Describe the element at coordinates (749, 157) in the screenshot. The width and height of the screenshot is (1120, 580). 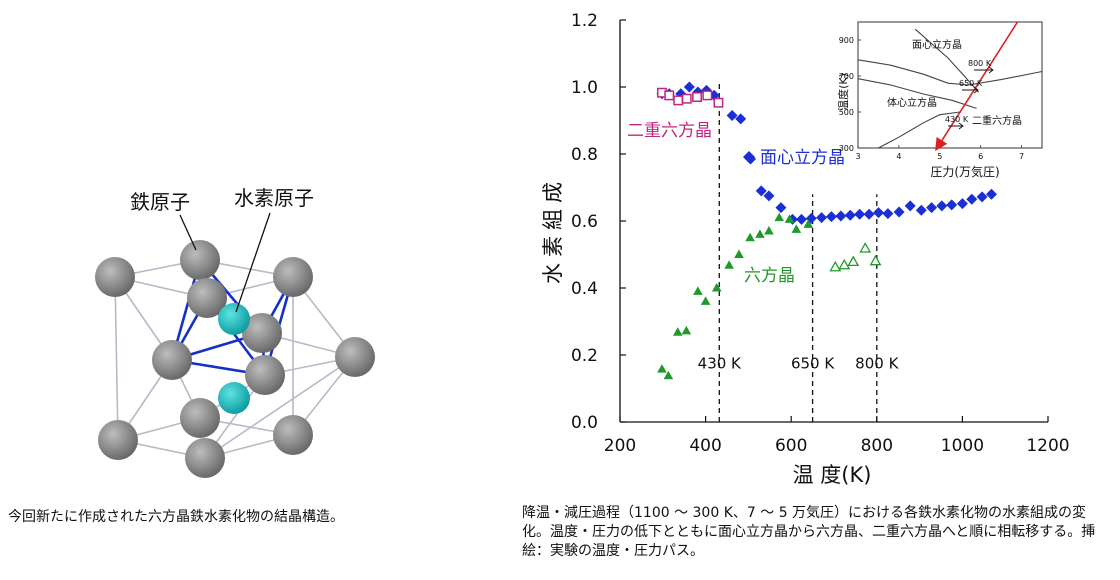
I see `fcc-label-marker` at that location.